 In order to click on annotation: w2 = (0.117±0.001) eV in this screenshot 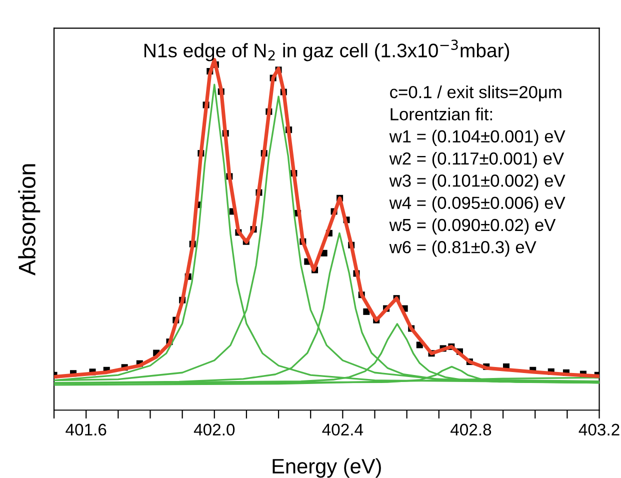, I will do `click(476, 160)`.